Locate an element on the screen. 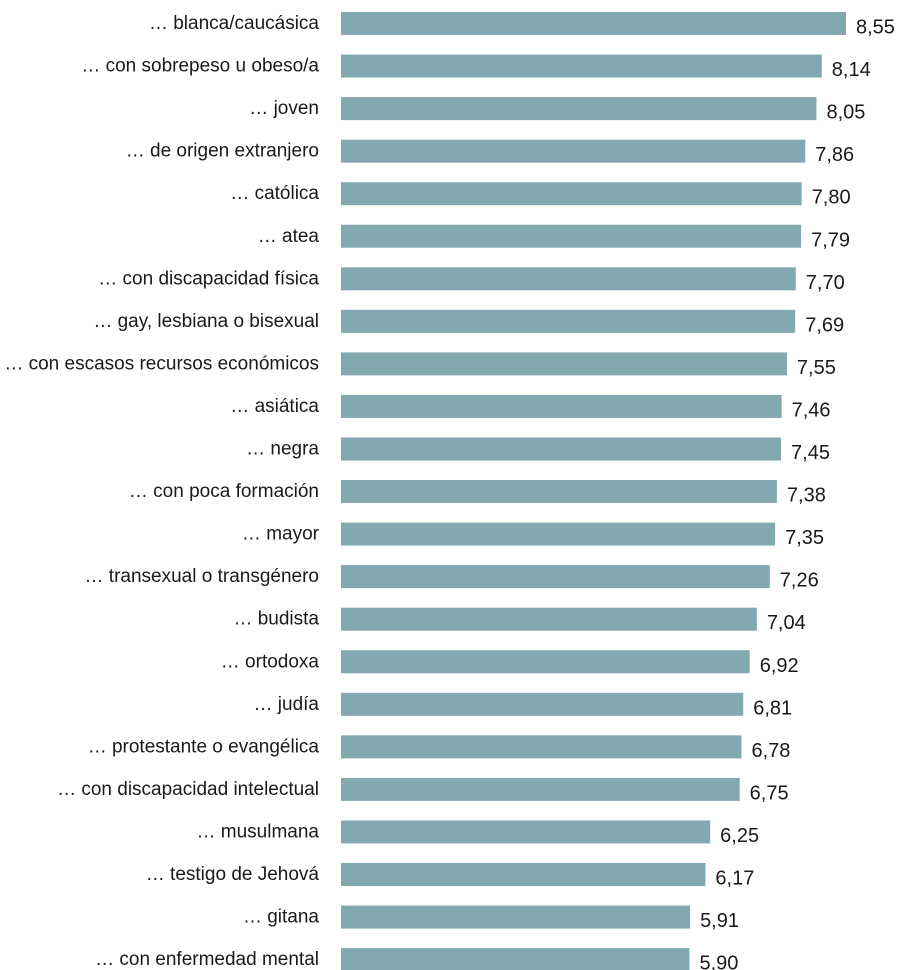 Image resolution: width=897 pixels, height=970 pixels. category-label: … negra is located at coordinates (282, 449).